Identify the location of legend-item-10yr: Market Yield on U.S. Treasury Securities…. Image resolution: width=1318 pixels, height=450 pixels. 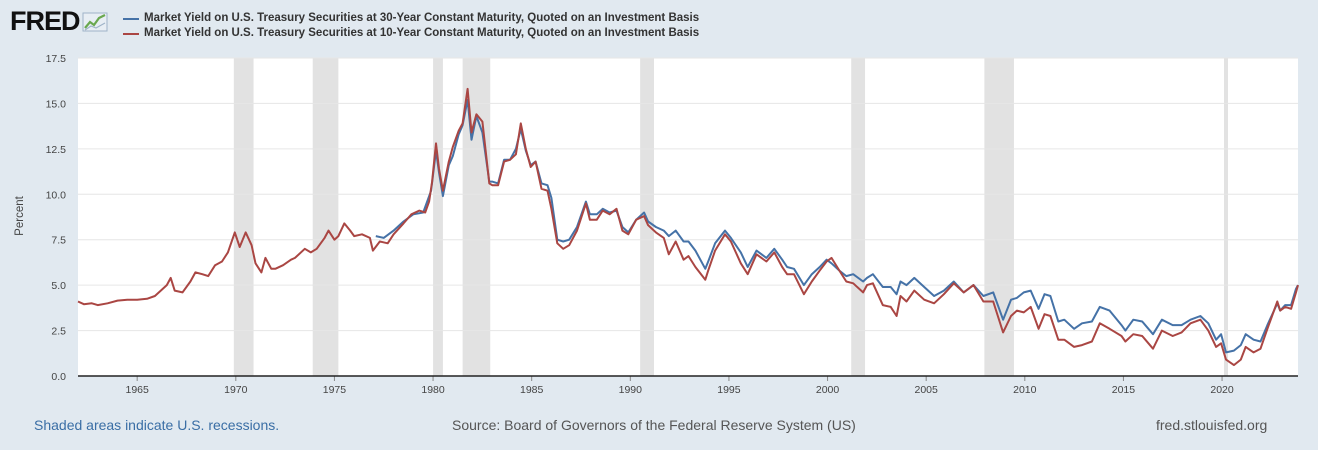
(411, 33).